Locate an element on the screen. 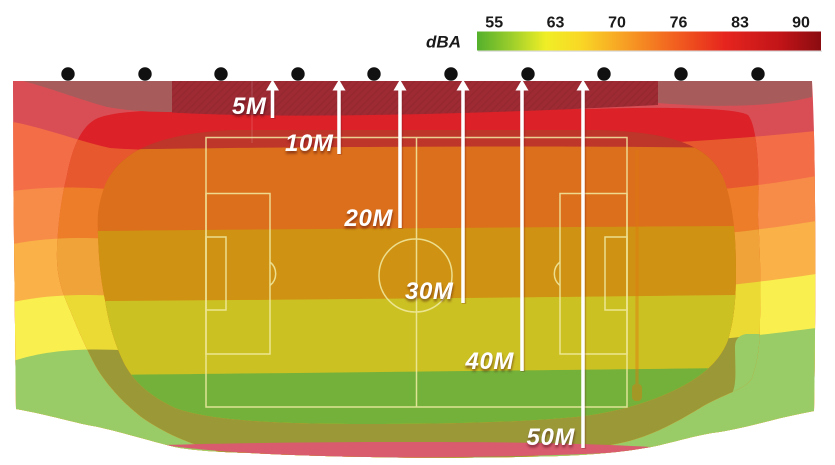 This screenshot has height=465, width=835. svg-text: 83 is located at coordinates (740, 23).